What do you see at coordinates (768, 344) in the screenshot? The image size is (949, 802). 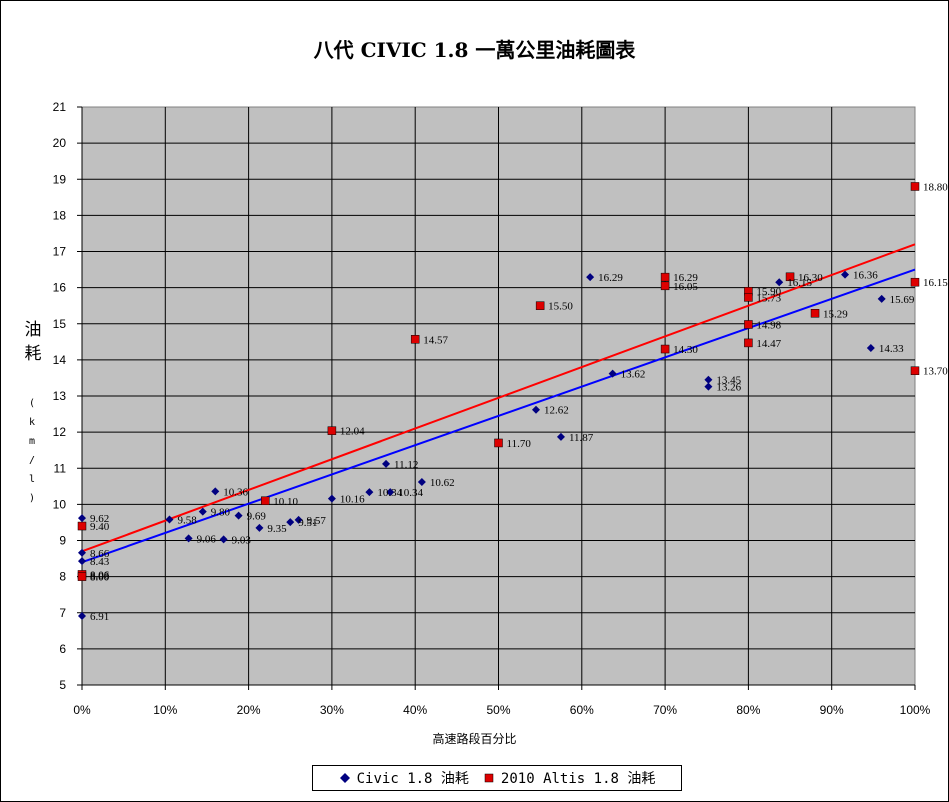 I see `data-label: 14.47` at bounding box center [768, 344].